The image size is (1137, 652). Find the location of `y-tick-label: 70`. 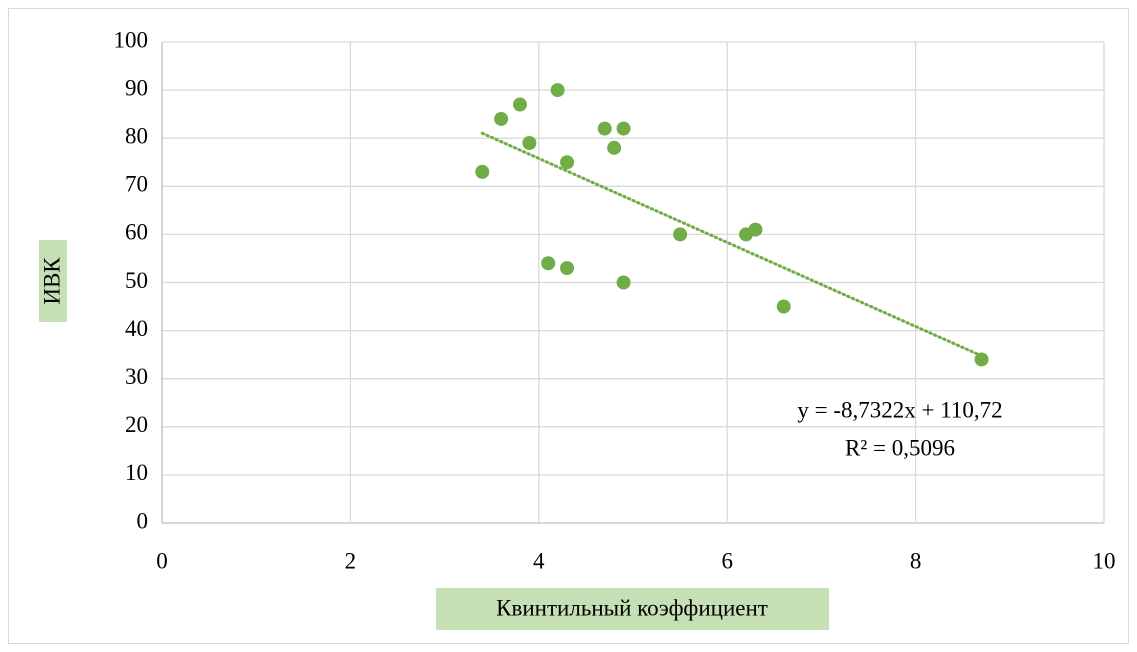

y-tick-label: 70 is located at coordinates (136, 184).